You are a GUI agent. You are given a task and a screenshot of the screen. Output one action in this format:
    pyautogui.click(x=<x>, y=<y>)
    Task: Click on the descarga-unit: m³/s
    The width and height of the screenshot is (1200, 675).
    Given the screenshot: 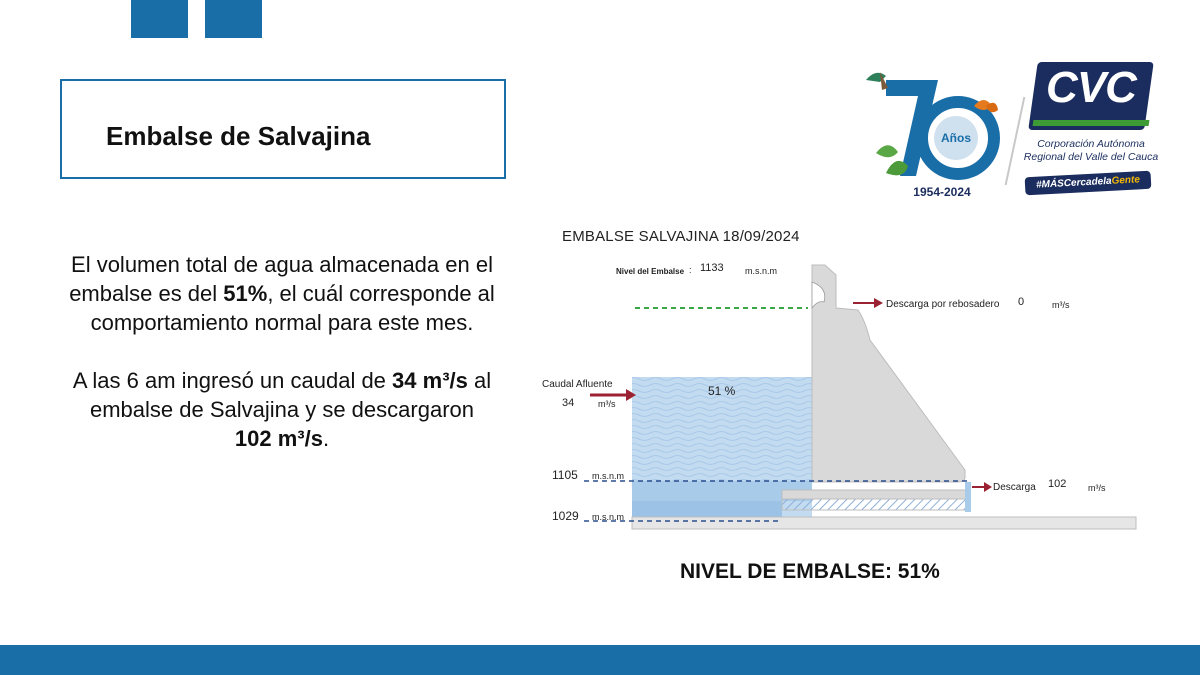 What is the action you would take?
    pyautogui.click(x=1097, y=488)
    